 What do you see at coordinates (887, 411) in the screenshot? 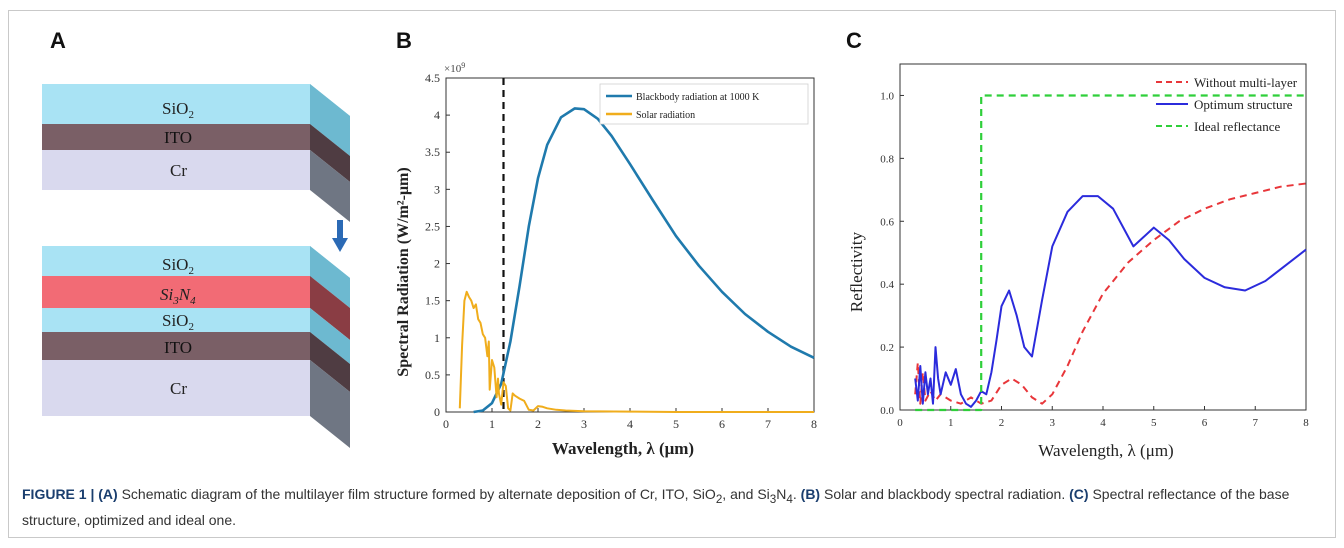
I see `chart-c-ytick-label: 0.0` at bounding box center [887, 411].